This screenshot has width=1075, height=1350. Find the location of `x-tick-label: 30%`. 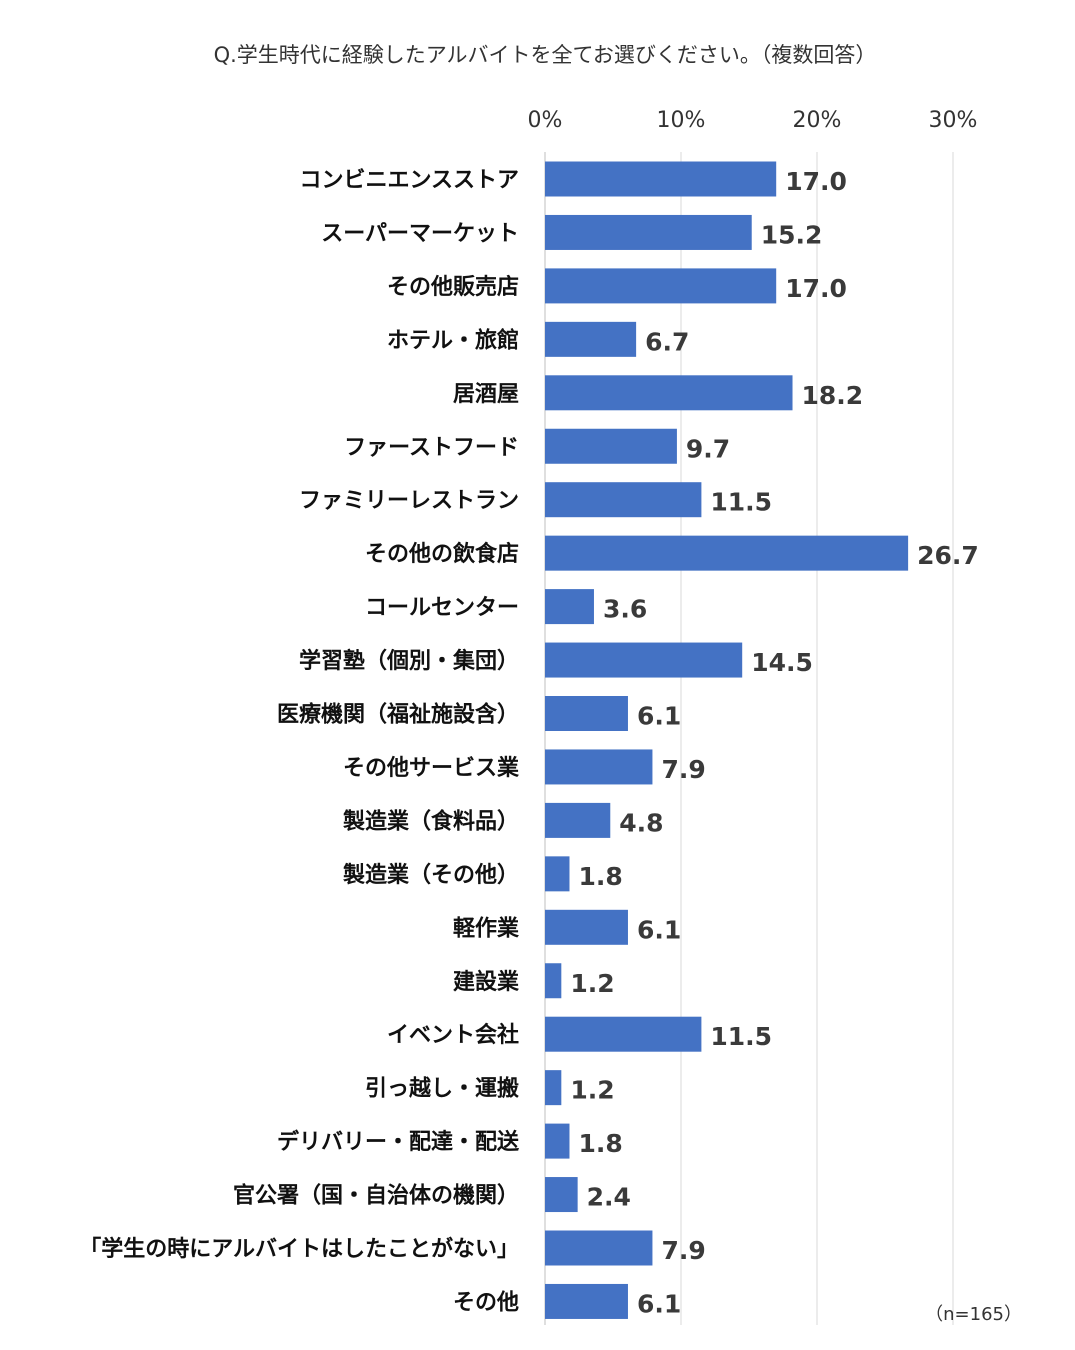

x-tick-label: 30% is located at coordinates (953, 120).